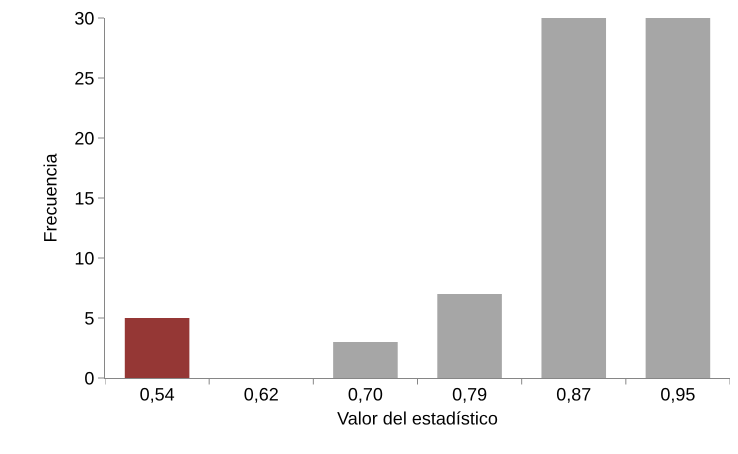  What do you see at coordinates (84, 138) in the screenshot?
I see `y-tick-label: 20` at bounding box center [84, 138].